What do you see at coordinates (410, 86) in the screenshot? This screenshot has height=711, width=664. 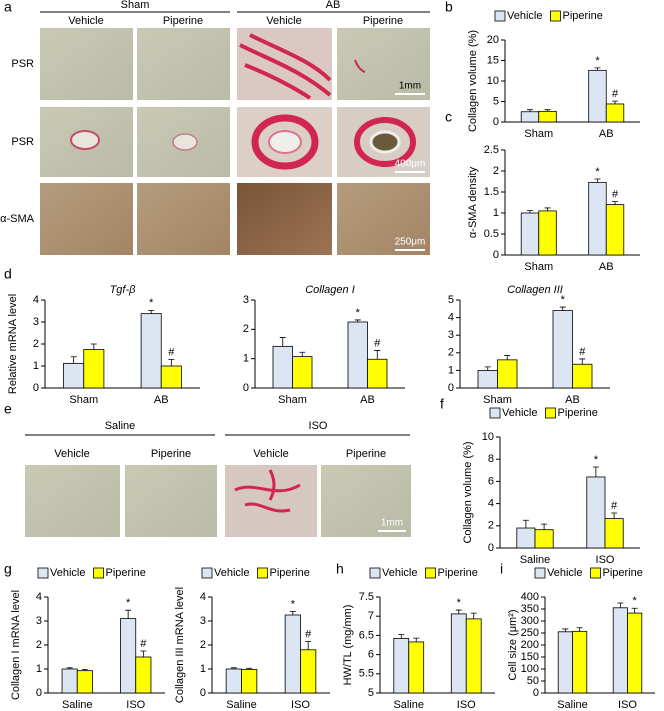 I see `scale-label: 1mm` at bounding box center [410, 86].